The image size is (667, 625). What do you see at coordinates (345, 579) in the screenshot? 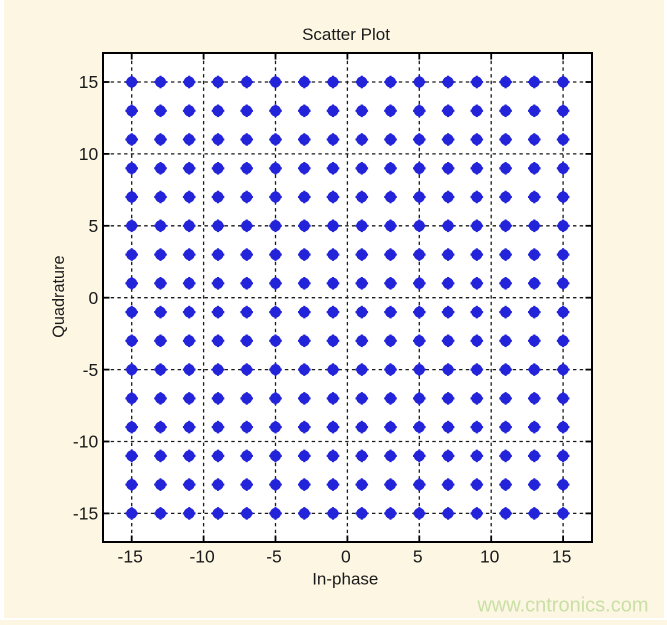
I see `svg-text: In-phase` at bounding box center [345, 579].